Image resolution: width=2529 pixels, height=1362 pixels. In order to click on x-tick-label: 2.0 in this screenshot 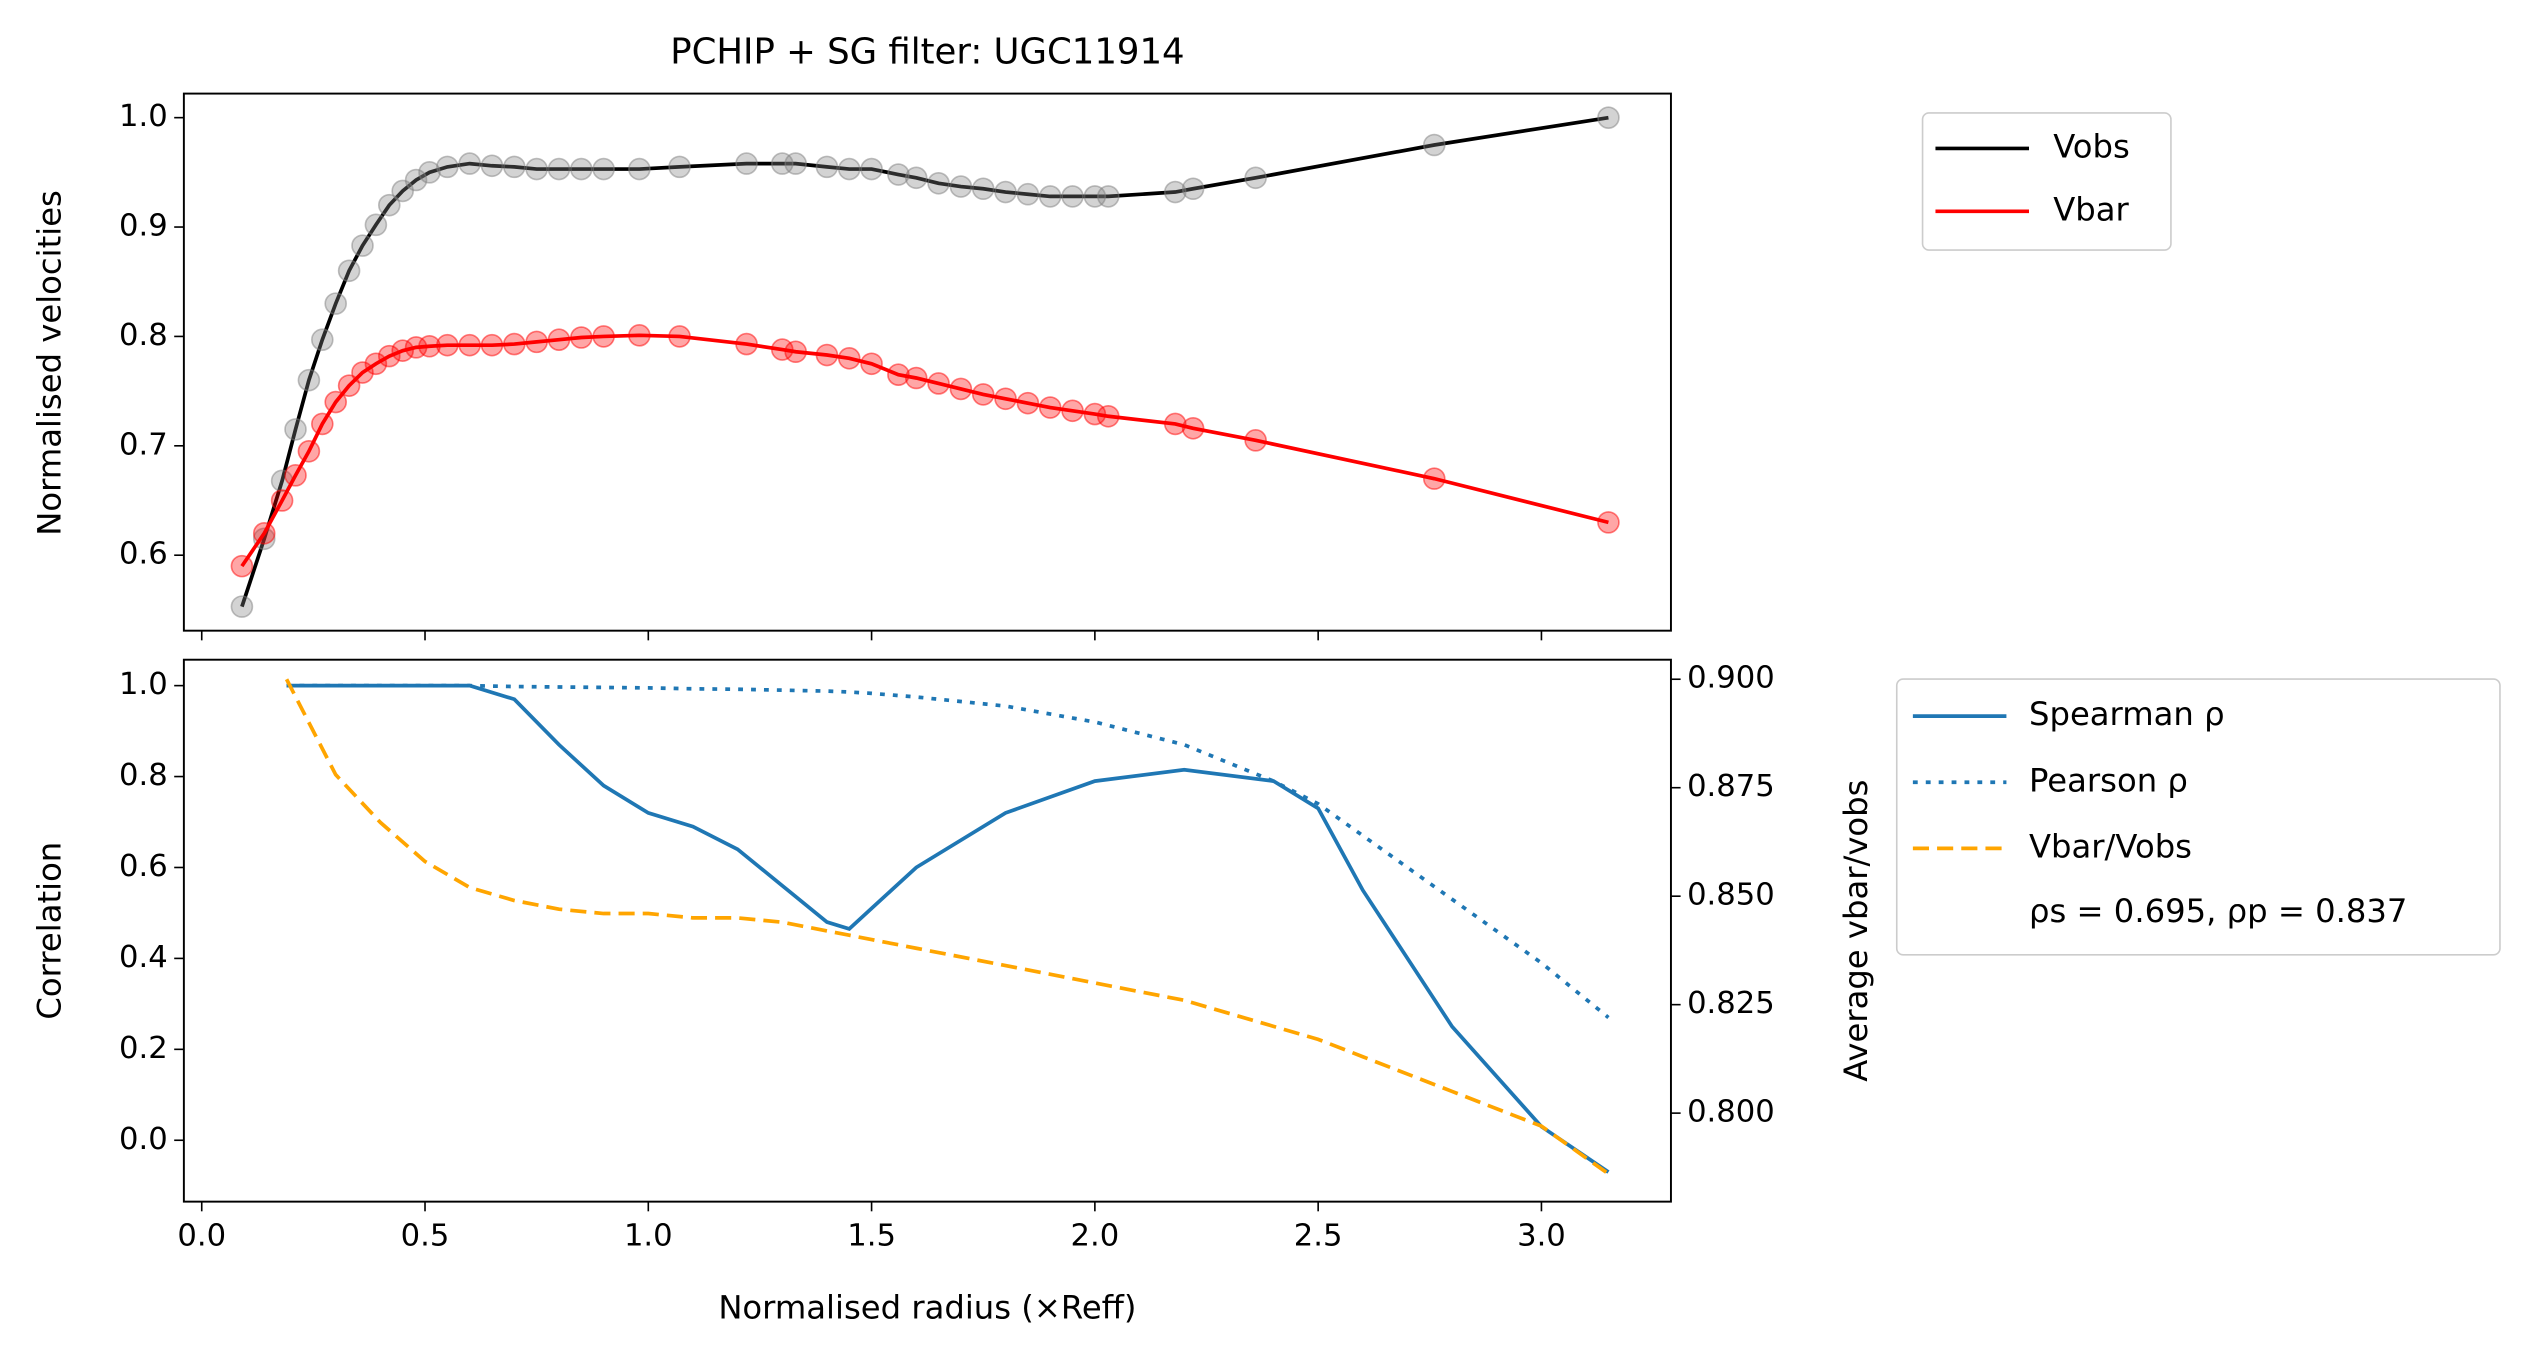, I will do `click(1095, 1236)`.